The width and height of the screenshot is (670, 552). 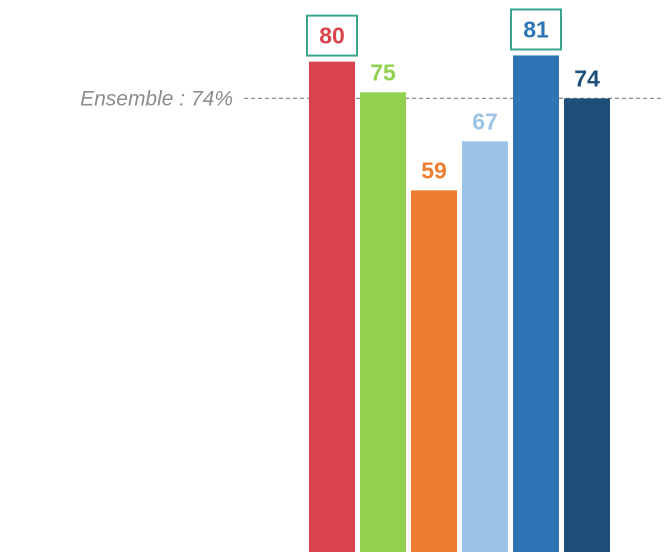 What do you see at coordinates (453, 95) in the screenshot?
I see `labels-group: 80 75 59 67 81 74` at bounding box center [453, 95].